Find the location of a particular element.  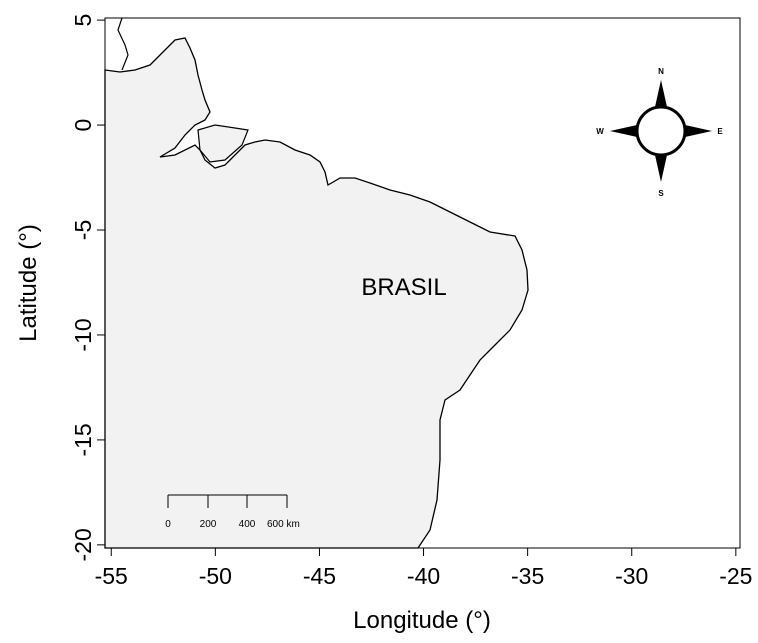

scale-label: 200 is located at coordinates (208, 524).